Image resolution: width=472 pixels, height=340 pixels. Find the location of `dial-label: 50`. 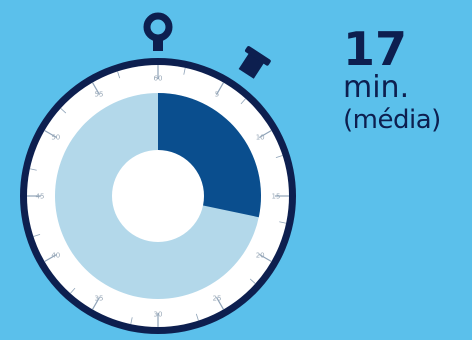

dial-label: 50 is located at coordinates (55, 138).